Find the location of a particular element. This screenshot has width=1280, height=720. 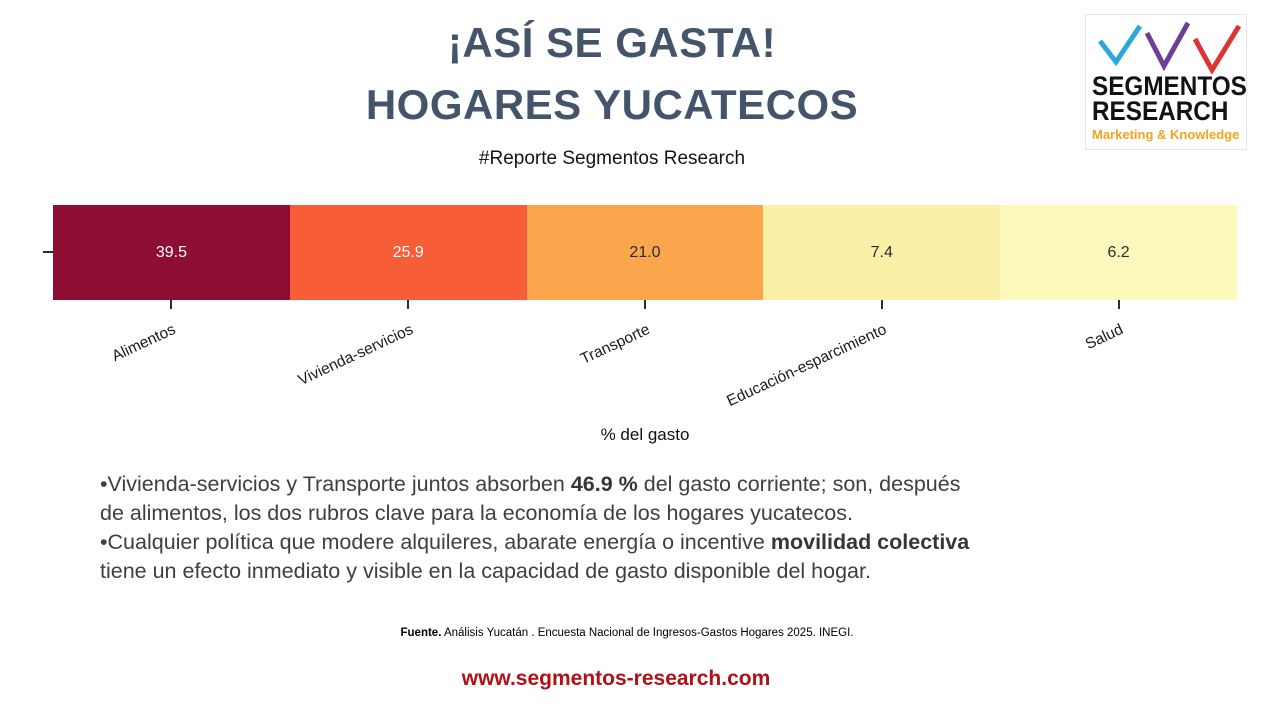

category-label: Educación-esparcimiento is located at coordinates (806, 365).